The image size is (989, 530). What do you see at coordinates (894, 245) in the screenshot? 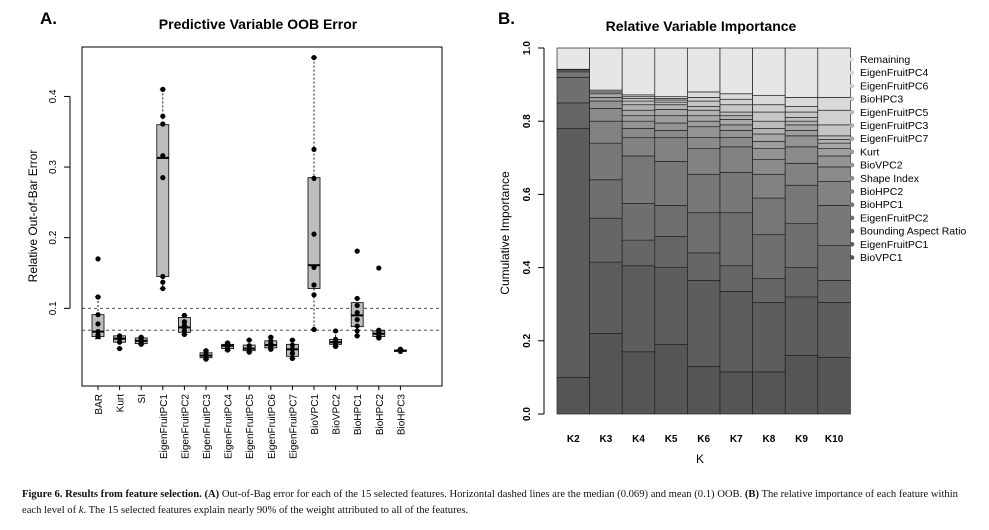
I see `legend-entry: EigenFruitPC1` at bounding box center [894, 245].